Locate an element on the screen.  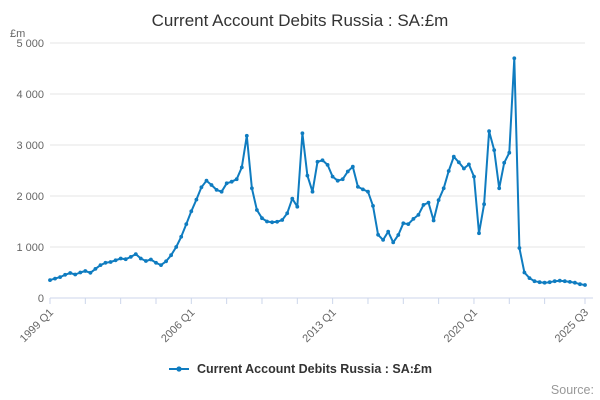
x-axis-tick-label: 1999 Q1 is located at coordinates (37, 326).